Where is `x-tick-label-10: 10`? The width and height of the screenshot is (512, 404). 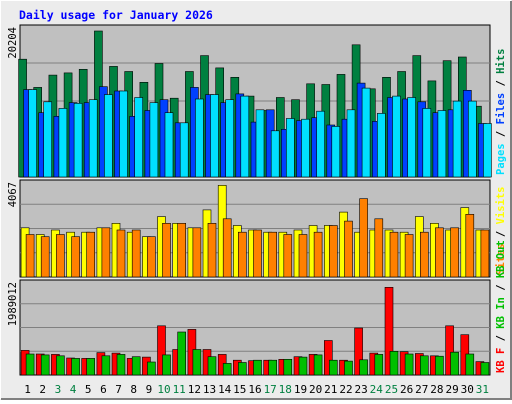
x-tick-label-10: 10 is located at coordinates (163, 389).